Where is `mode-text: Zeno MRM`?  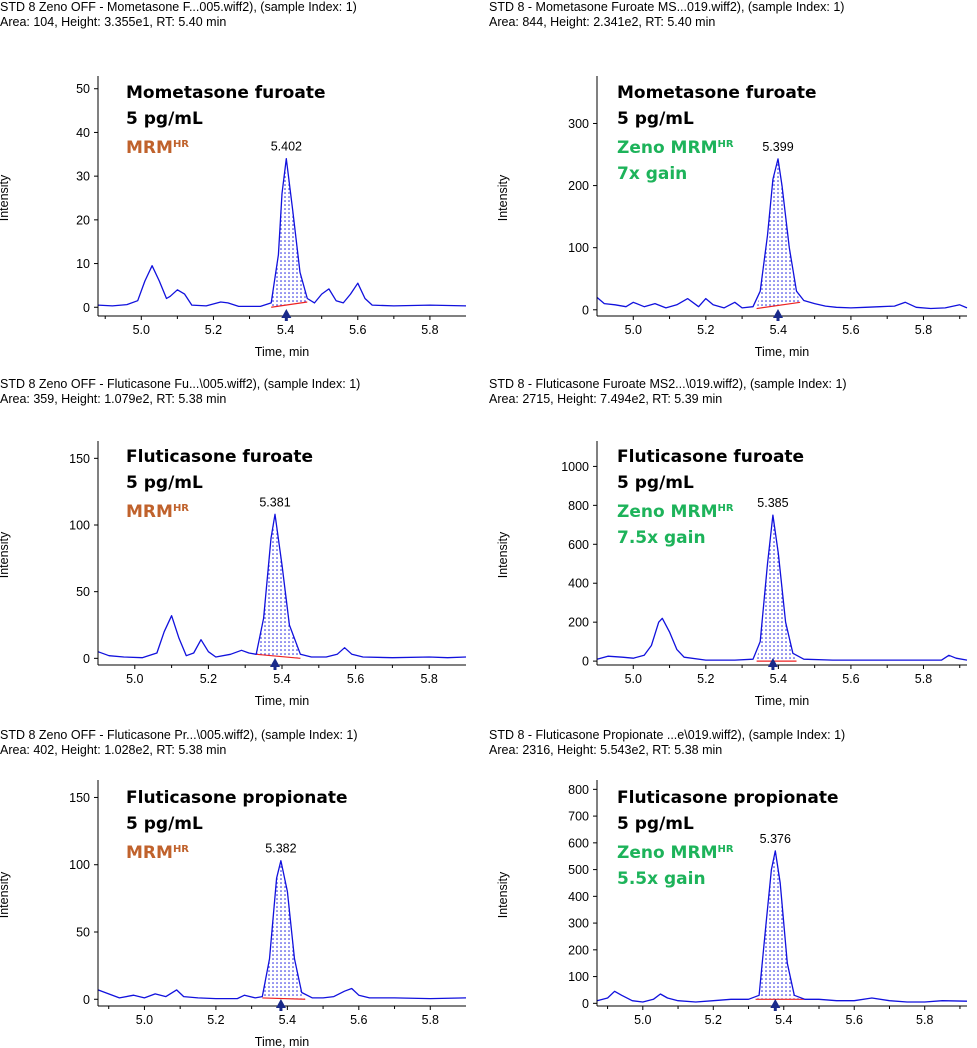 mode-text: Zeno MRM is located at coordinates (667, 148).